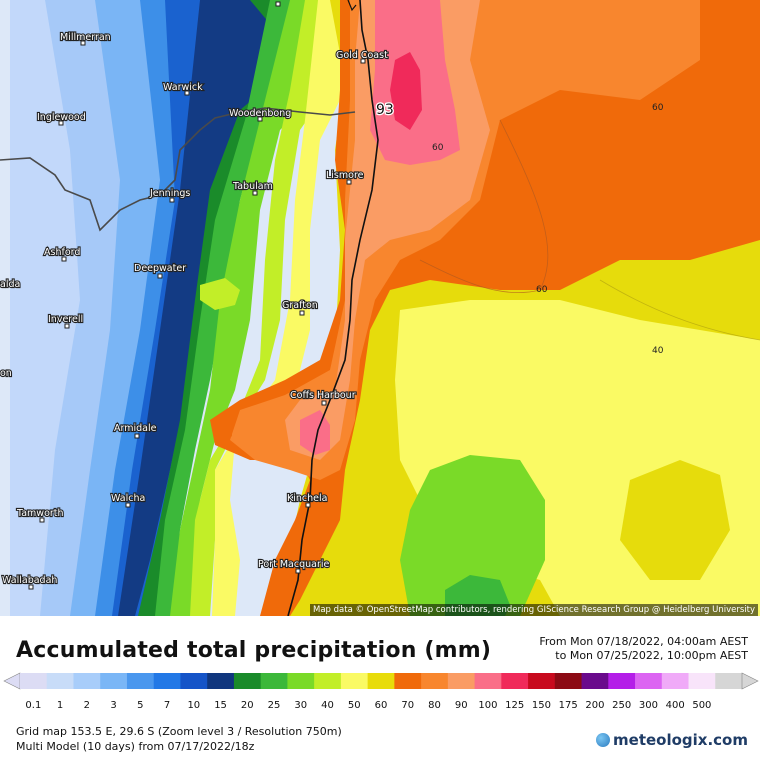 The image size is (760, 760). I want to click on legend-label: 250, so click(621, 705).